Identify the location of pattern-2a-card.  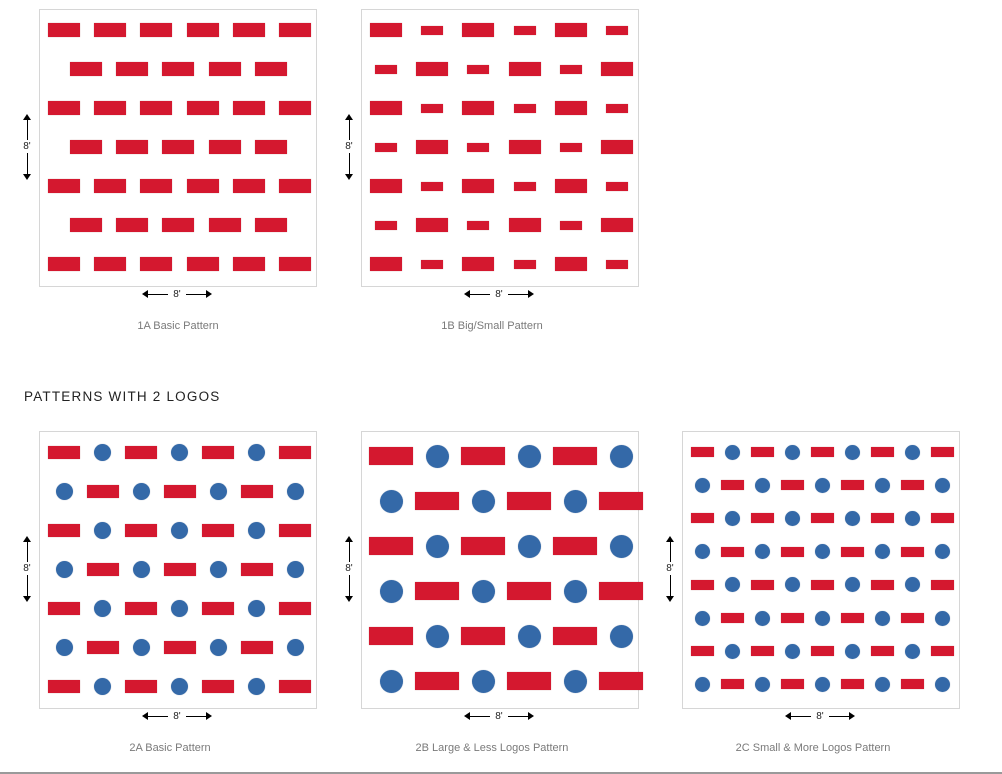
(178, 570).